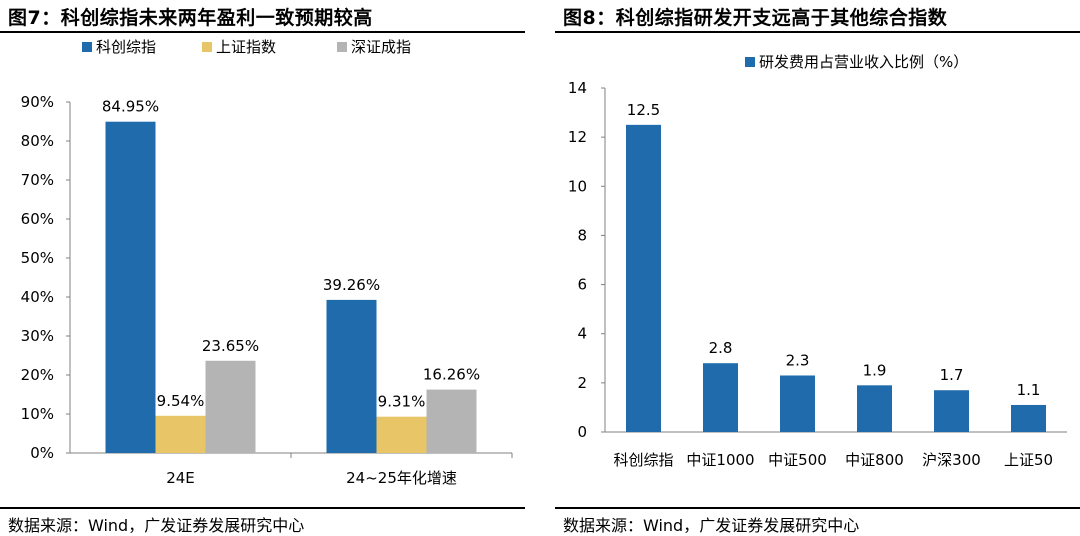  Describe the element at coordinates (643, 460) in the screenshot. I see `x-tick-label: 科创综指` at that location.